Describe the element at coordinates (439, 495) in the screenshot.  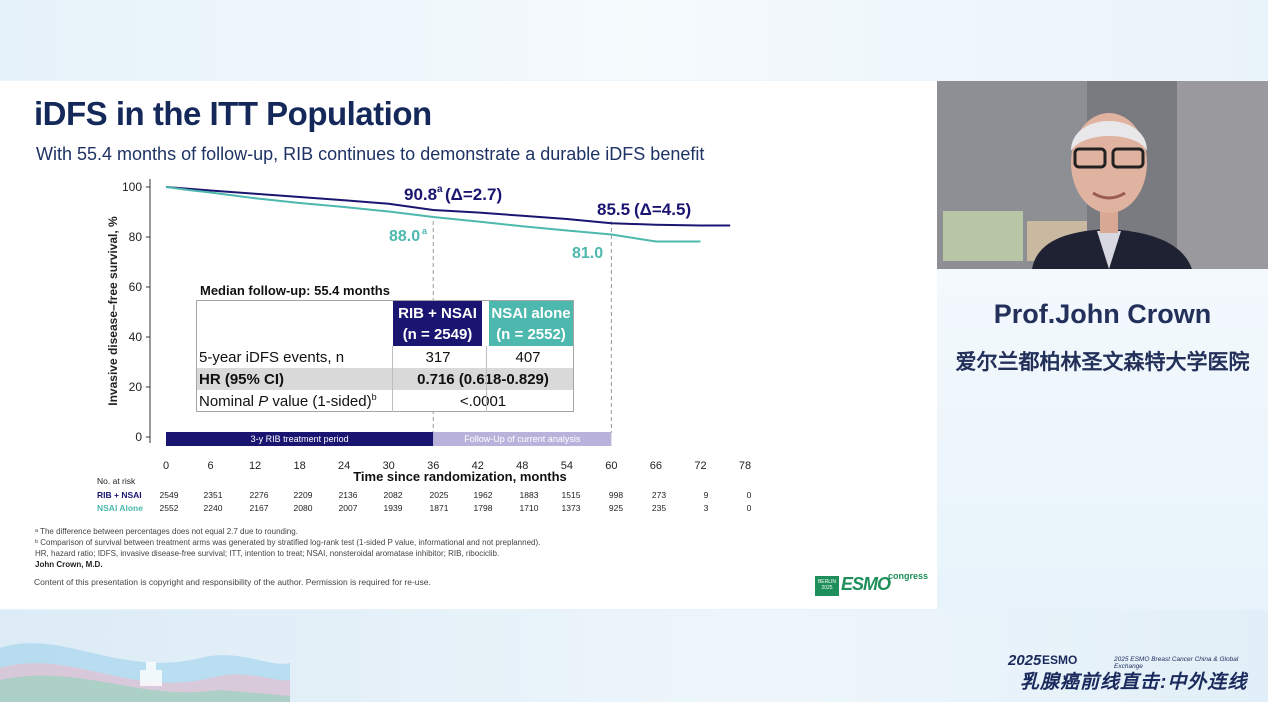
I see `at-risk-value: 2025` at that location.